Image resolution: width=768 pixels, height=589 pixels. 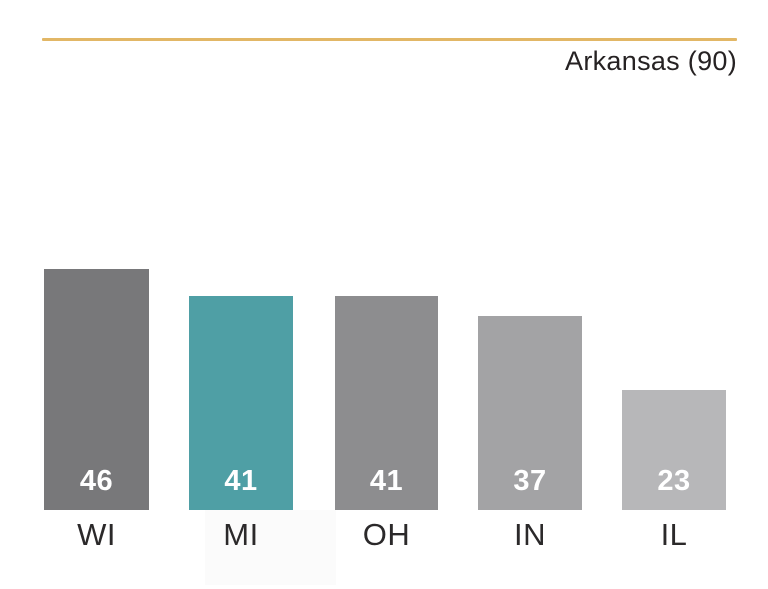 I want to click on bar-value-label: 37, so click(x=530, y=481).